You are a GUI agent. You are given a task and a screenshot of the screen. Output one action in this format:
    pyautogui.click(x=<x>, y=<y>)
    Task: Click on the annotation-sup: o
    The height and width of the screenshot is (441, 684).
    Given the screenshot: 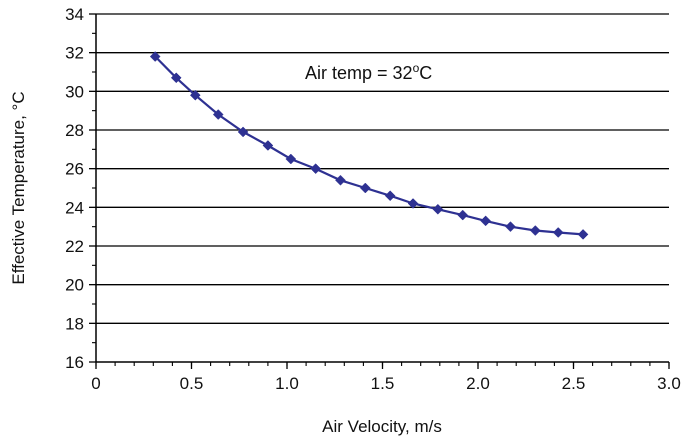 What is the action you would take?
    pyautogui.click(x=416, y=68)
    